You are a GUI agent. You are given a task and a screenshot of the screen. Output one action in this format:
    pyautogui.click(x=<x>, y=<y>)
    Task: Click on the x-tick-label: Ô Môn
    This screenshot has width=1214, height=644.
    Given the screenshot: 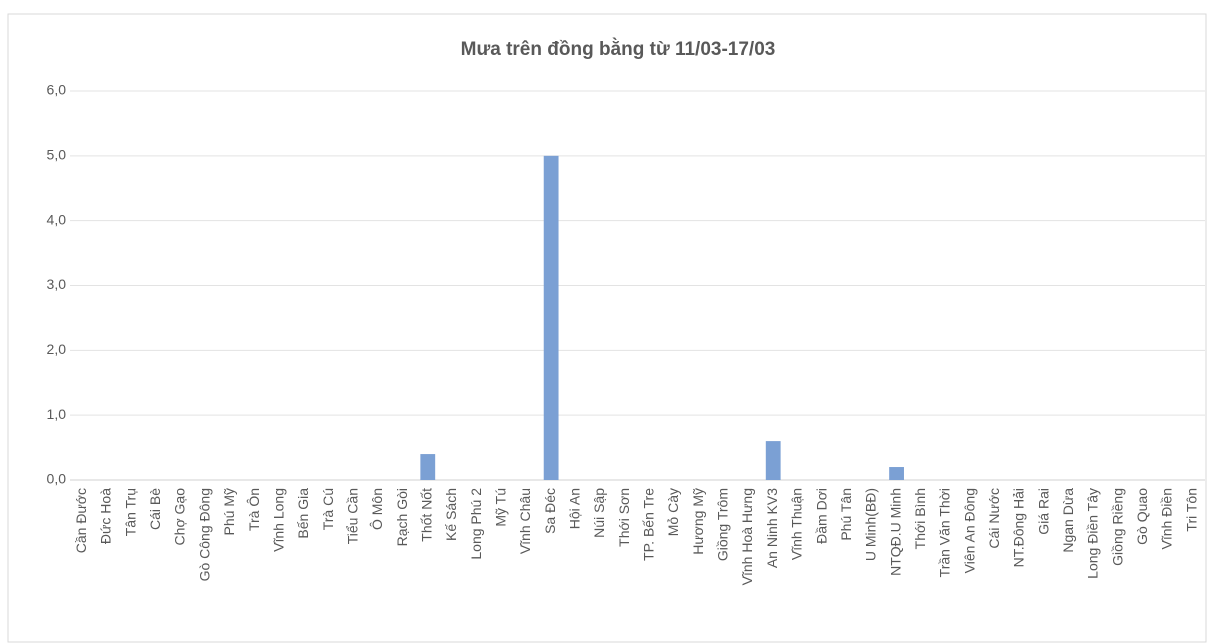 What is the action you would take?
    pyautogui.click(x=377, y=509)
    